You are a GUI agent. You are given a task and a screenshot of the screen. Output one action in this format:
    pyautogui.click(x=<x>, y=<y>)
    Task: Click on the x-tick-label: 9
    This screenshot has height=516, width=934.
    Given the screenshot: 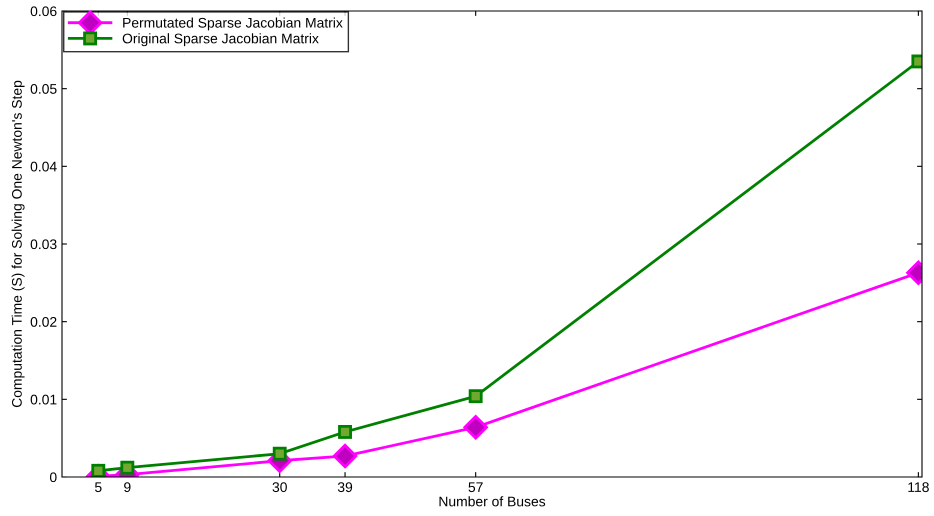 What is the action you would take?
    pyautogui.click(x=127, y=487)
    